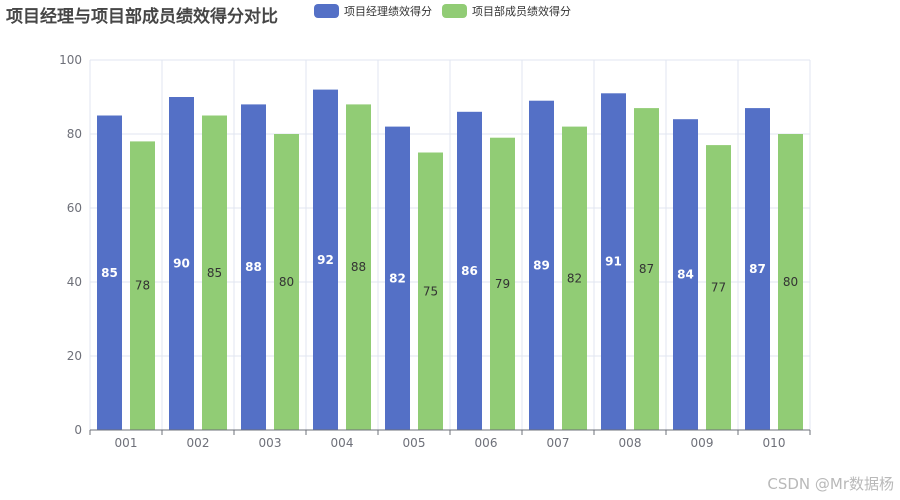 The height and width of the screenshot is (500, 900). I want to click on x-tick-label: 009, so click(702, 443).